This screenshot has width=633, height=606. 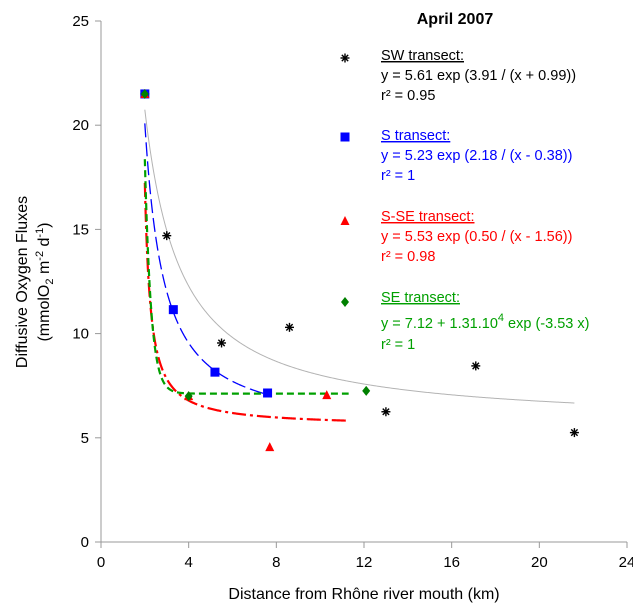 What do you see at coordinates (44, 244) in the screenshot?
I see `y-unit-part-4: d` at bounding box center [44, 244].